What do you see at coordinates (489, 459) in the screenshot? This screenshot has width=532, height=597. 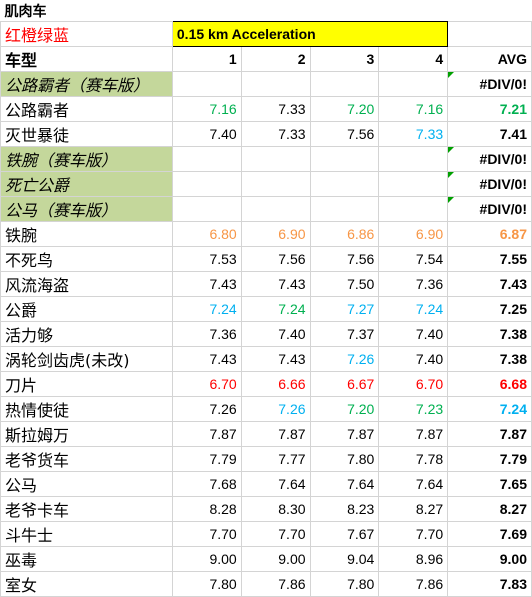 I see `avg-cell: 7.79` at bounding box center [489, 459].